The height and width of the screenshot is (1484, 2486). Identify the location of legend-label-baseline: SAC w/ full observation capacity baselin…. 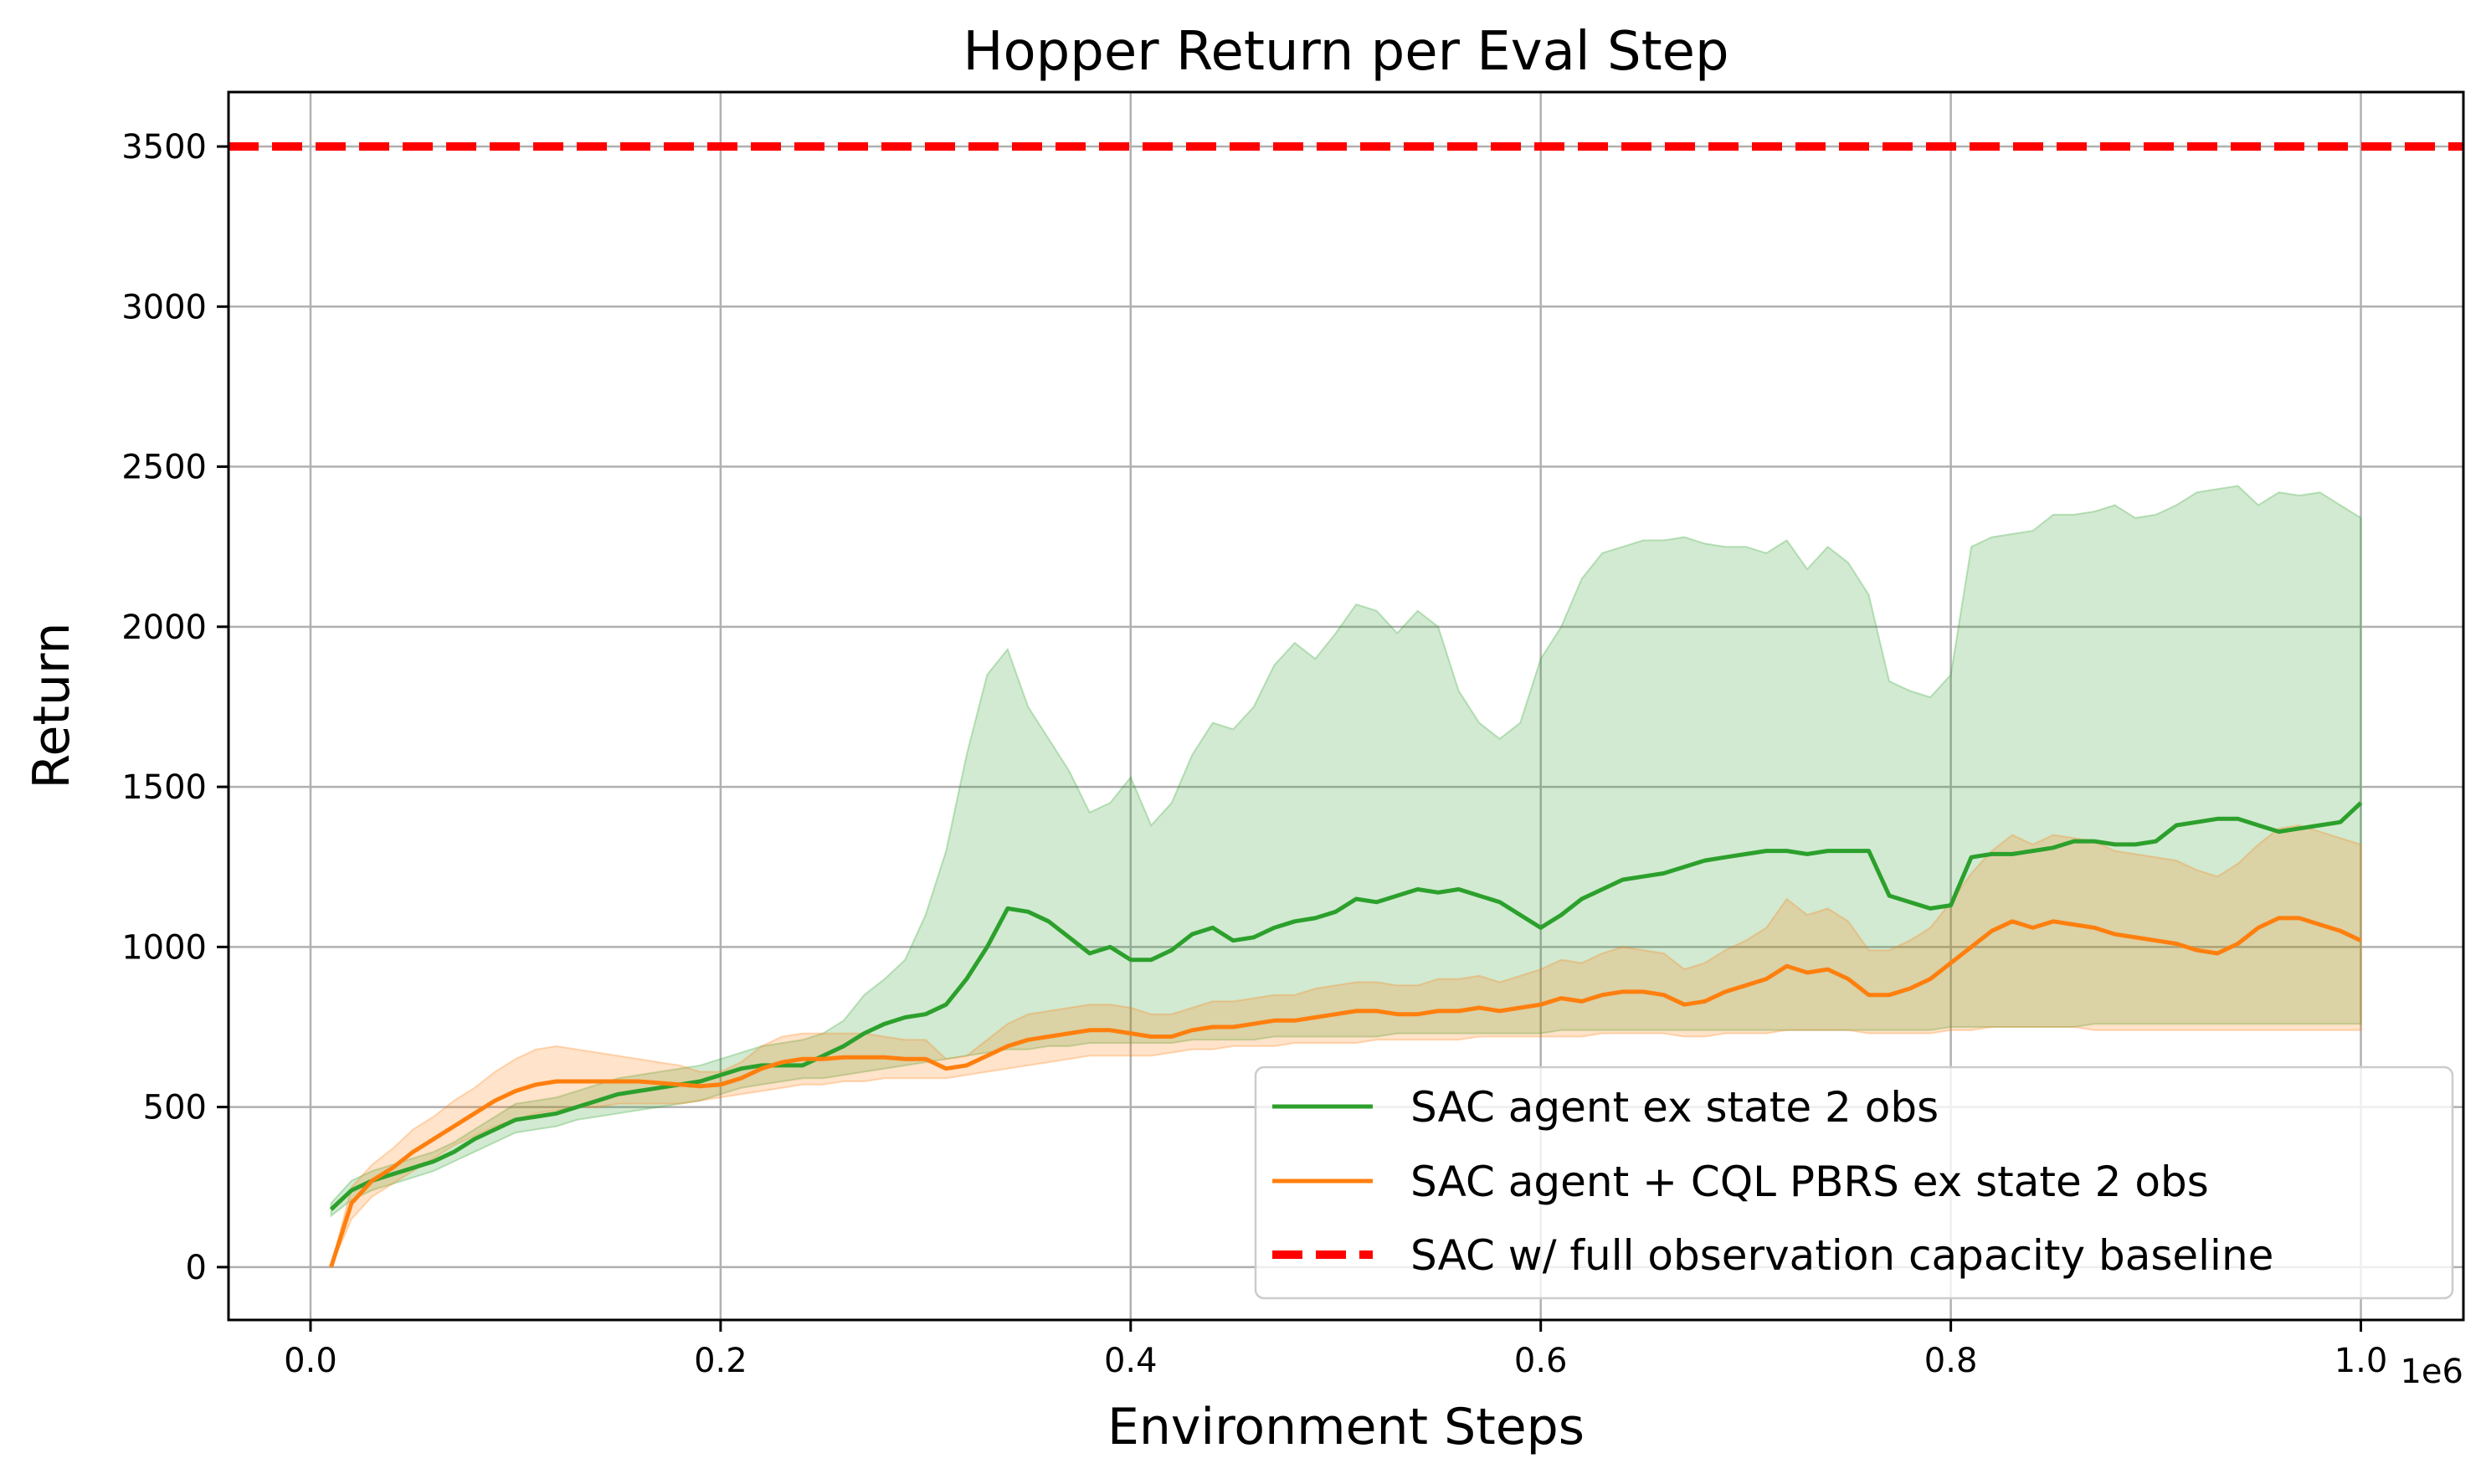
(1842, 1256).